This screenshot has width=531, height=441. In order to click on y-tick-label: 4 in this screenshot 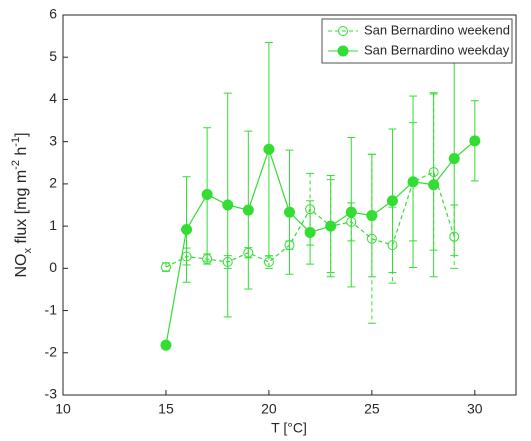, I will do `click(53, 98)`.